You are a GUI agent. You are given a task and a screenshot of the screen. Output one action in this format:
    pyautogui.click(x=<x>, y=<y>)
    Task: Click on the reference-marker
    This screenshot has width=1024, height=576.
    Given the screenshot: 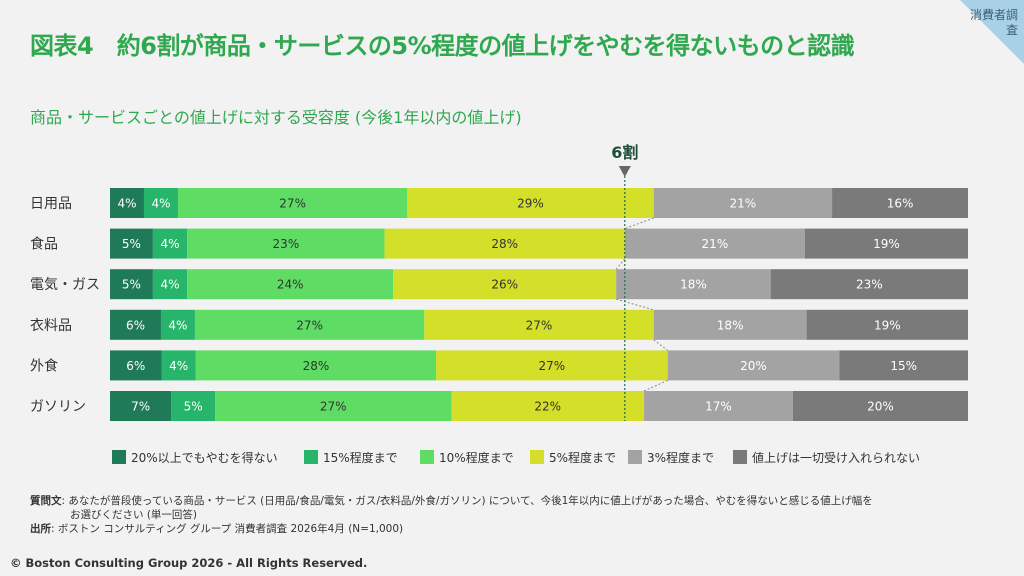 What is the action you would take?
    pyautogui.click(x=624, y=171)
    